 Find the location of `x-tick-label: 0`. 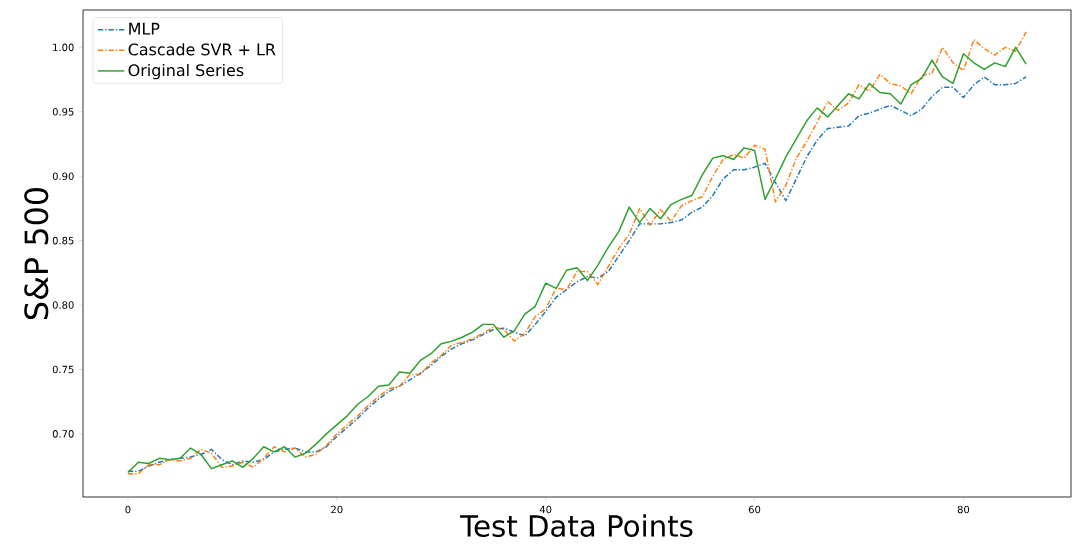

x-tick-label: 0 is located at coordinates (128, 509).